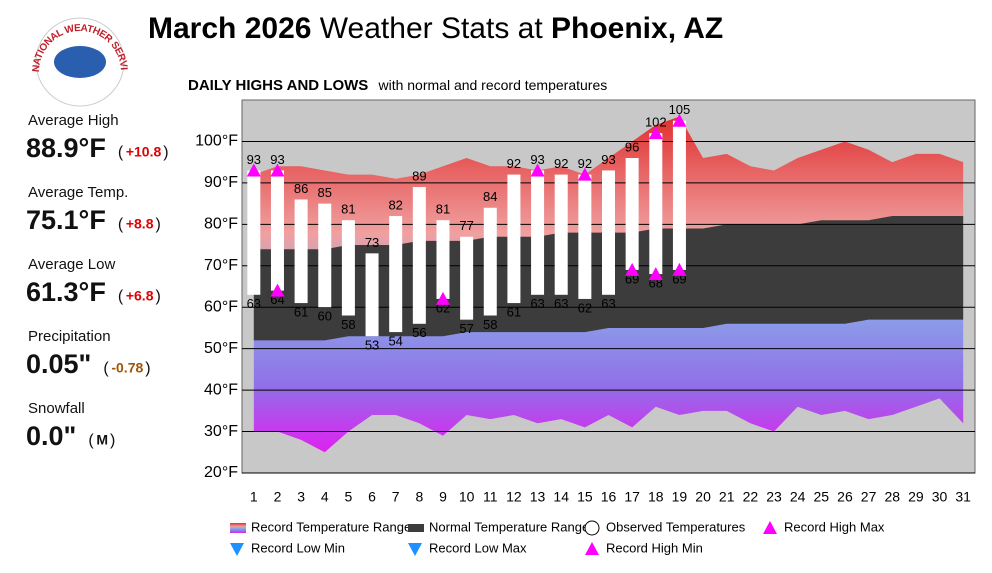  Describe the element at coordinates (278, 85) in the screenshot. I see `chart-title: DAILY HIGHS AND LOWS` at that location.